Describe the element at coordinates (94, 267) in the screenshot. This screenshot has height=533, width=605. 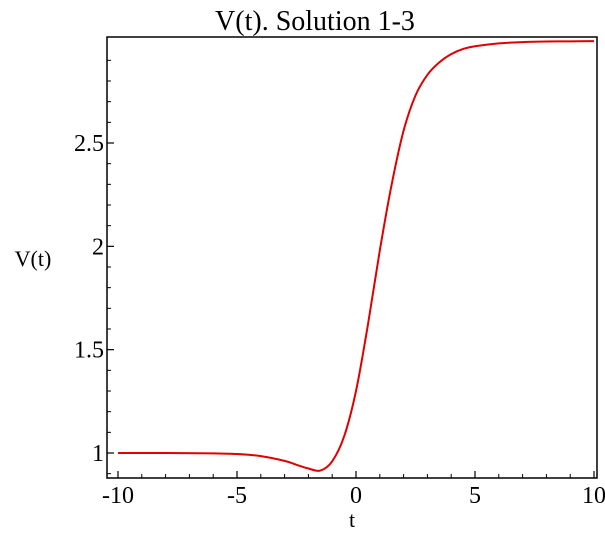
I see `y-axis-ticks: 1 1.5 2 2.5` at that location.